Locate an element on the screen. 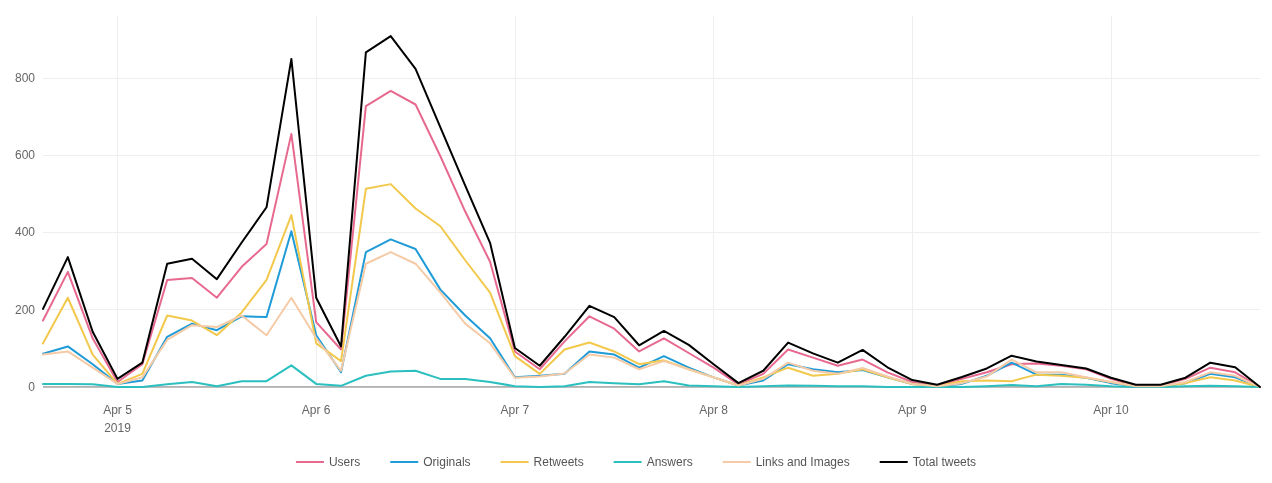 The image size is (1272, 483). legend-label: Retweets is located at coordinates (558, 462).